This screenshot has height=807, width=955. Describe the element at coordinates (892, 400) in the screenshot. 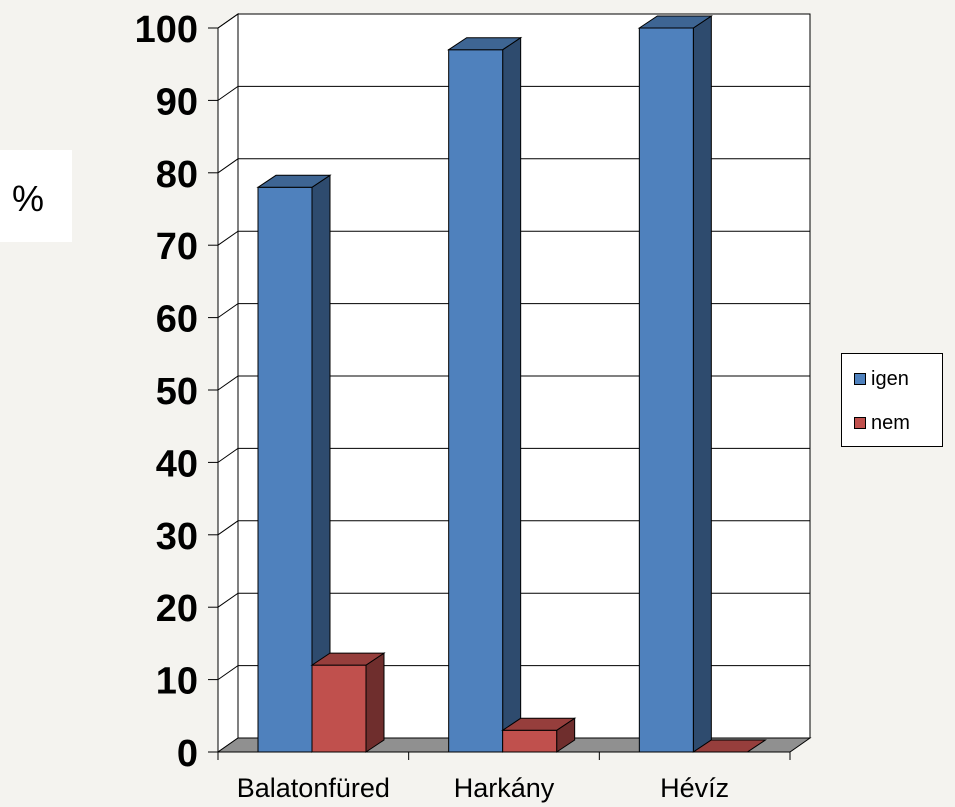

I see `legend: igen nem` at that location.